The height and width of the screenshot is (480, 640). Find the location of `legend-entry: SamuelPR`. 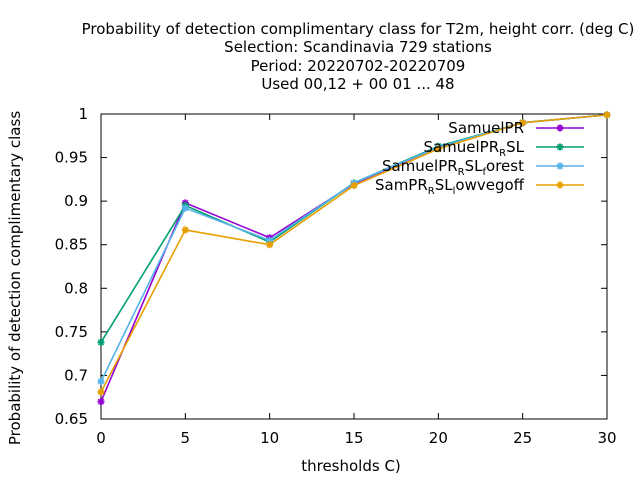

legend-entry: SamuelPR is located at coordinates (516, 128).